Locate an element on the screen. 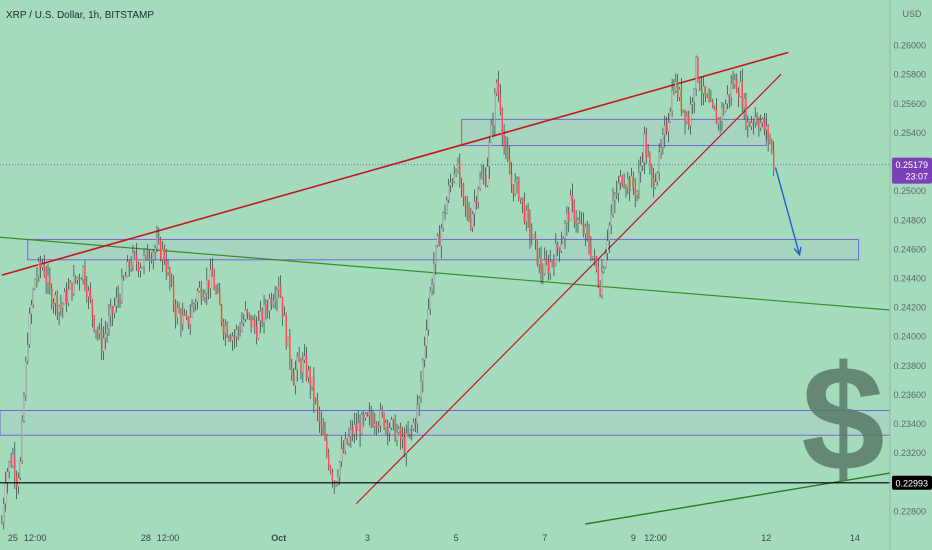 Image resolution: width=932 pixels, height=550 pixels. price-tick-label: 0.25400 is located at coordinates (909, 133).